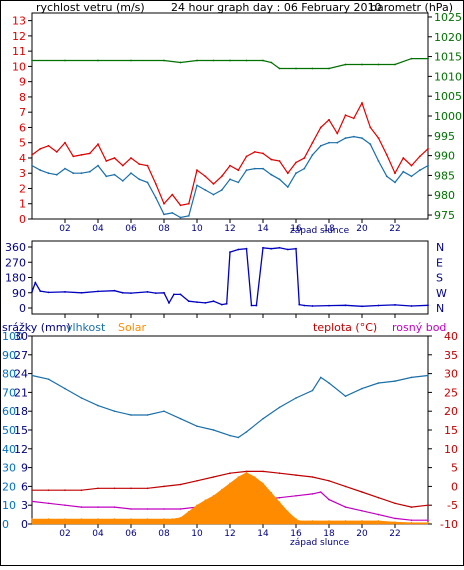 This screenshot has width=464, height=570. Describe the element at coordinates (451, 392) in the screenshot. I see `temp-tick-label: 25` at that location.